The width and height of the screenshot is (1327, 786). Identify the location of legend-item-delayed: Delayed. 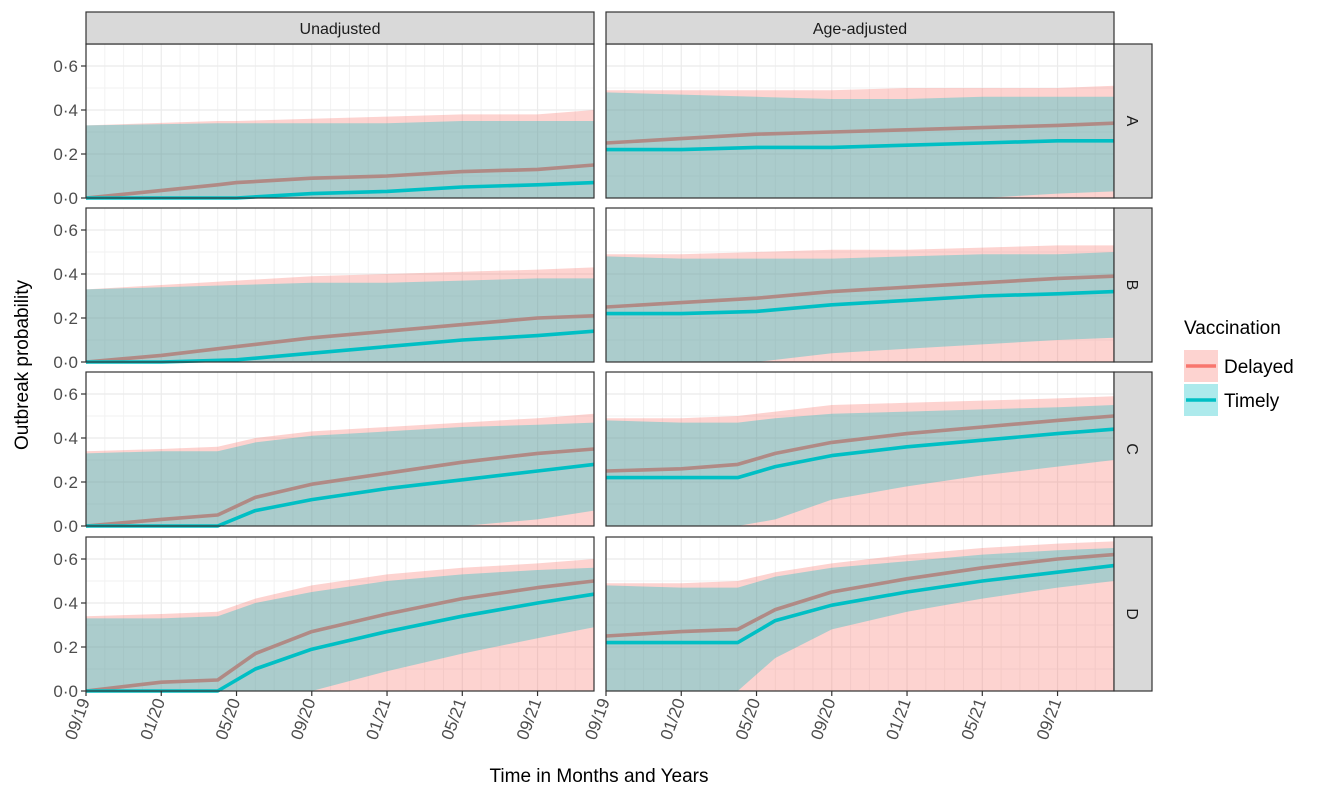
(1239, 366).